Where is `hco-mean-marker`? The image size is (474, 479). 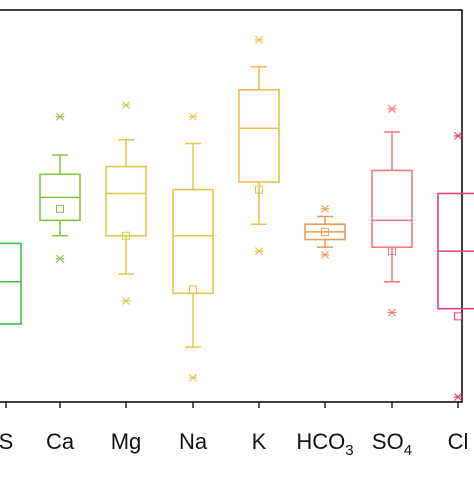 hco-mean-marker is located at coordinates (325, 231).